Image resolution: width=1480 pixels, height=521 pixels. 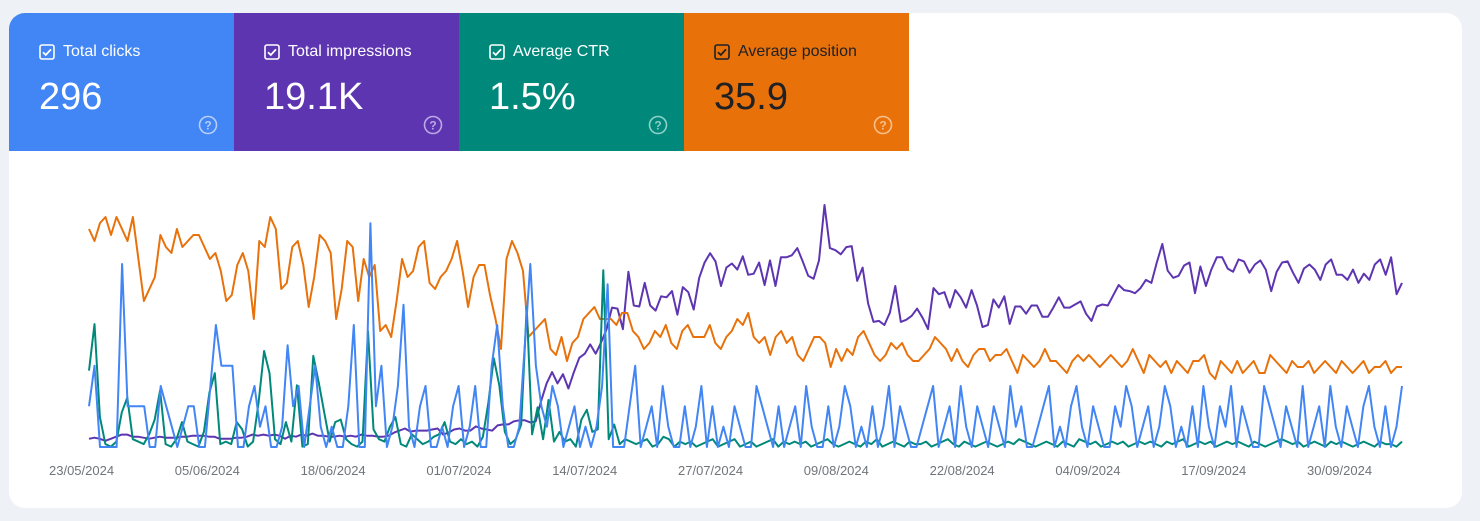 What do you see at coordinates (796, 82) in the screenshot?
I see `tile-average-position: Average position 35.9 ?` at bounding box center [796, 82].